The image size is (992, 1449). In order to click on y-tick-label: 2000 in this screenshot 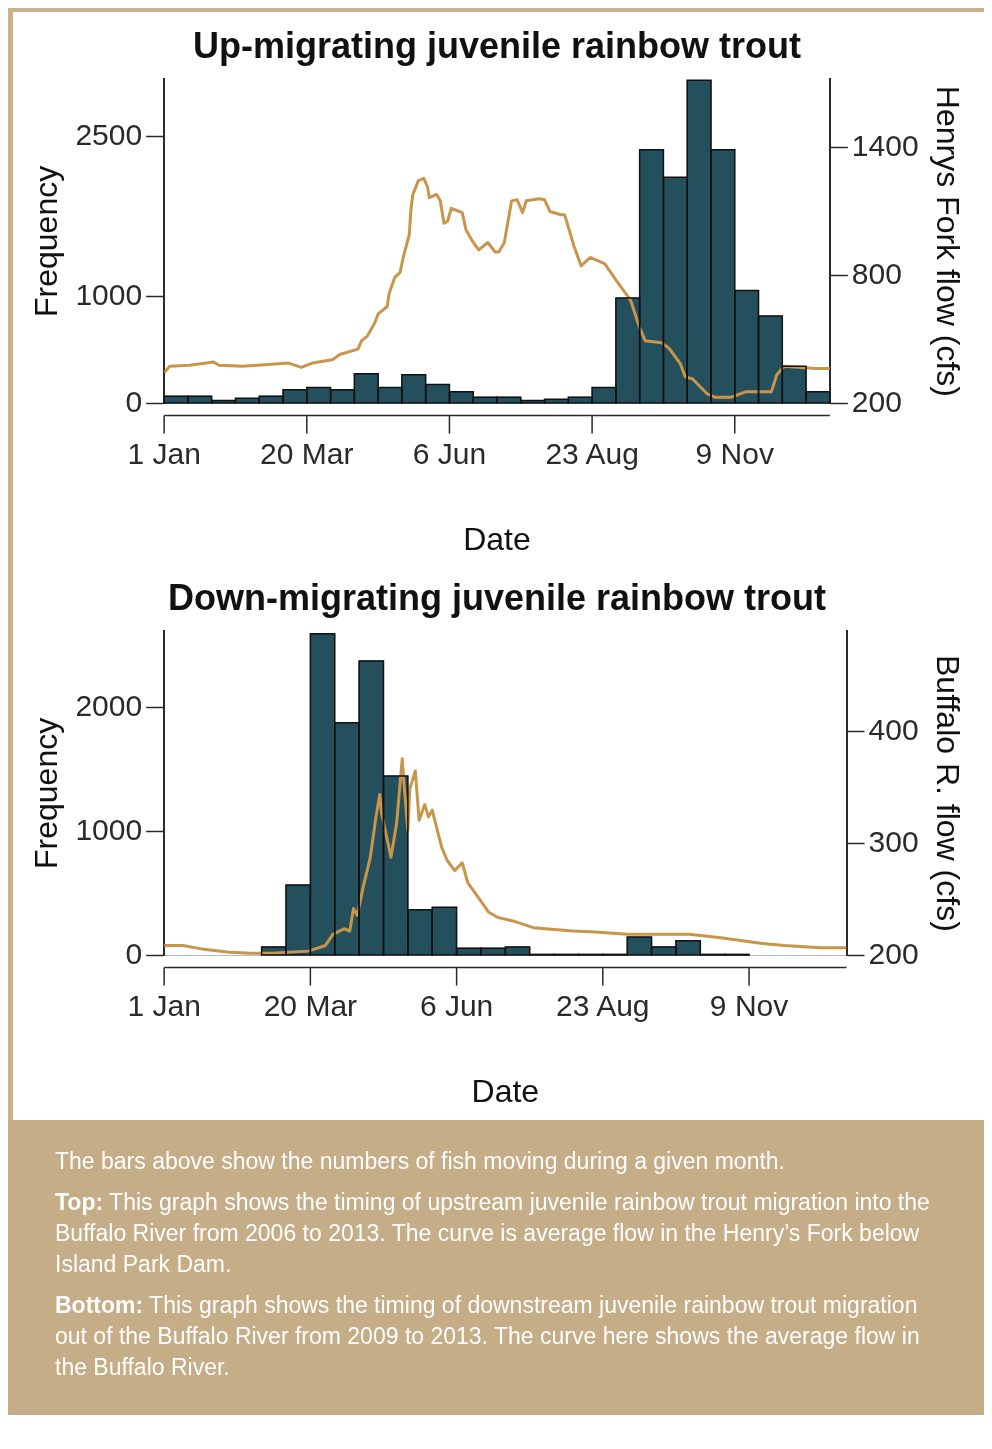, I will do `click(109, 706)`.